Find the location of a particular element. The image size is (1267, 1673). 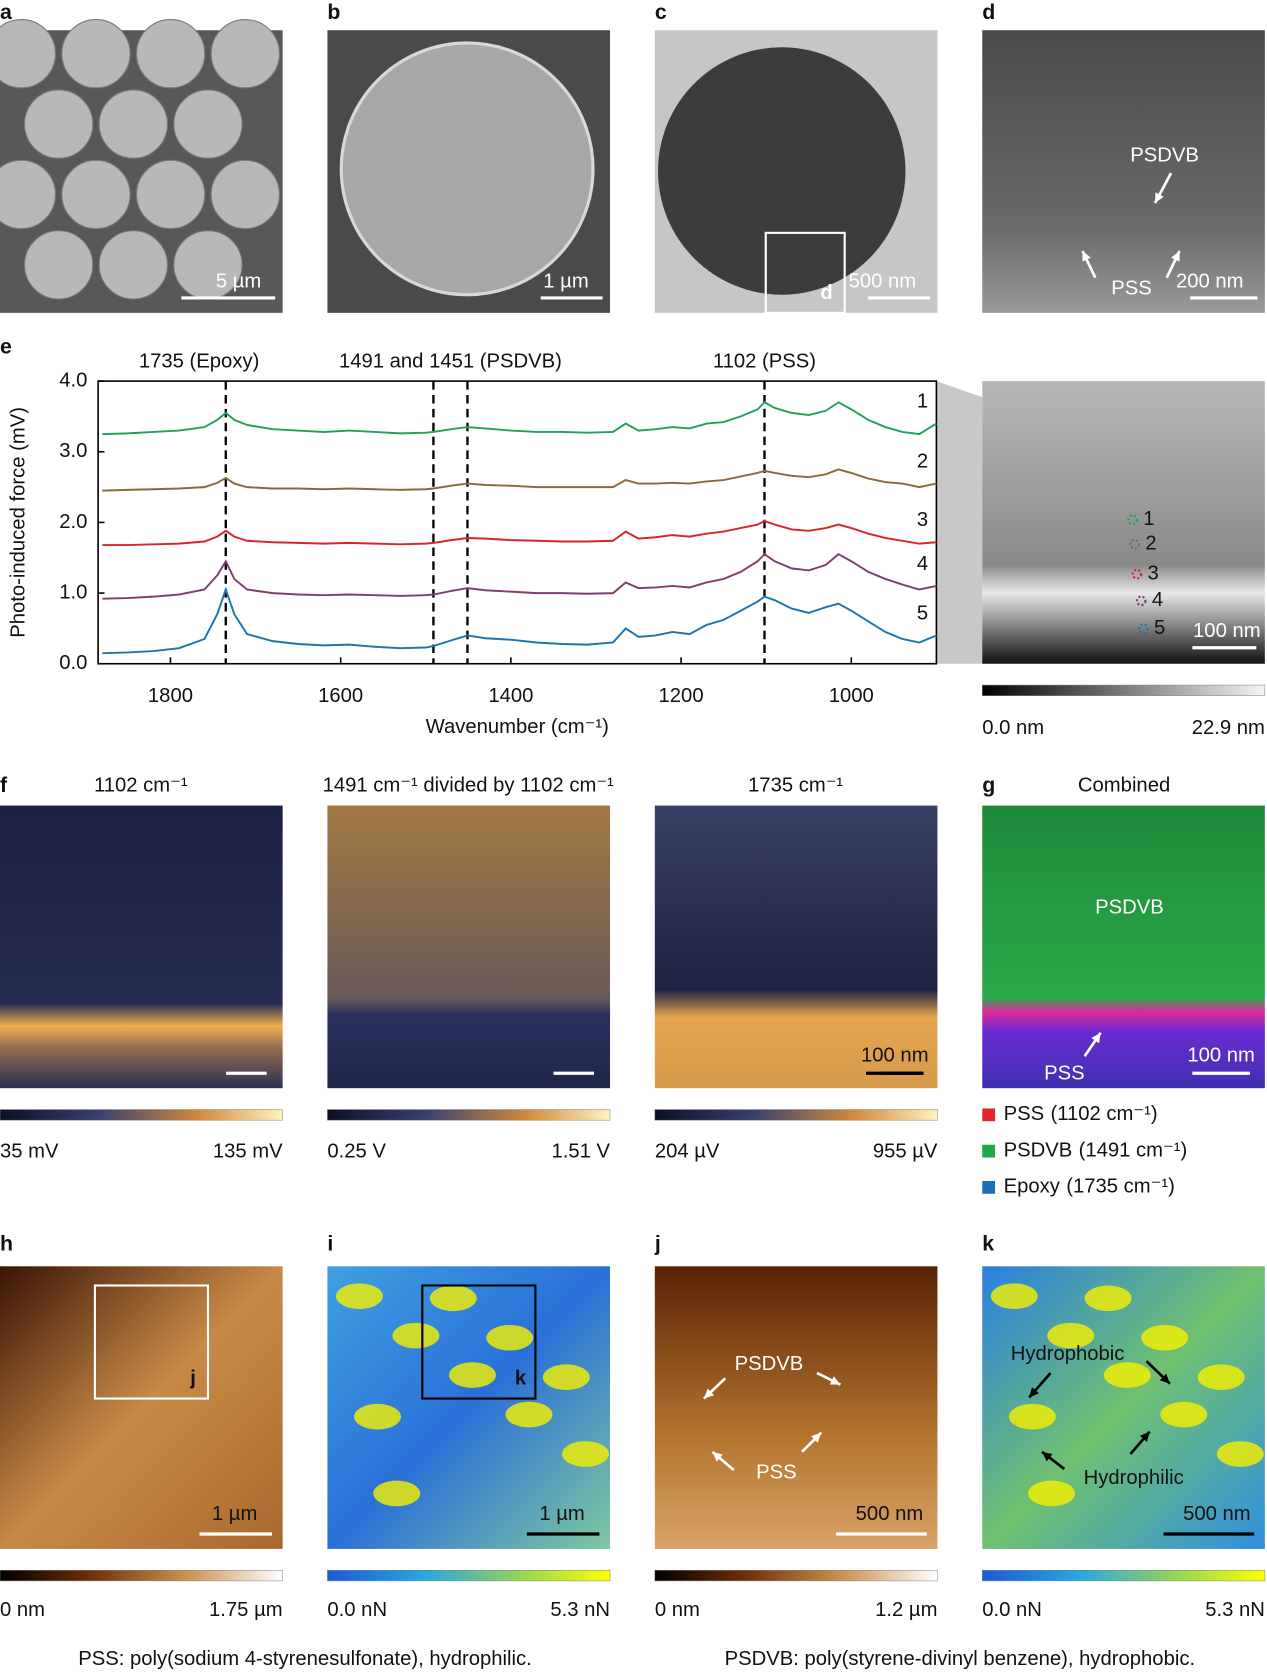

y-tick-label: 1.0 is located at coordinates (73, 592).